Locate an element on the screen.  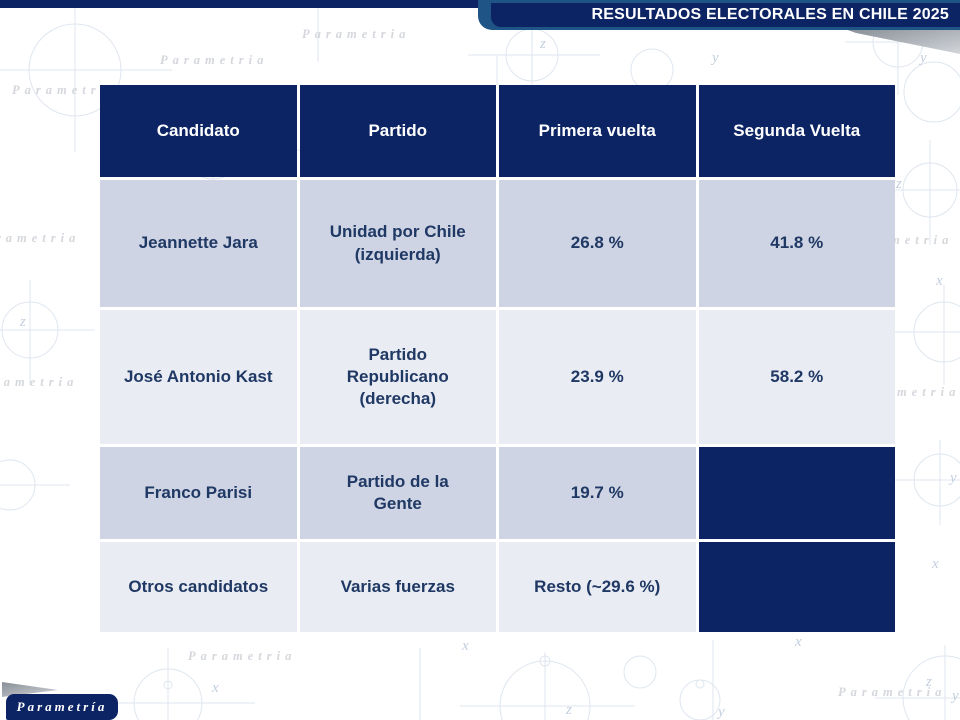
slide-title: RESULTADOS ELECTORALES EN CHILE 2025 is located at coordinates (770, 14).